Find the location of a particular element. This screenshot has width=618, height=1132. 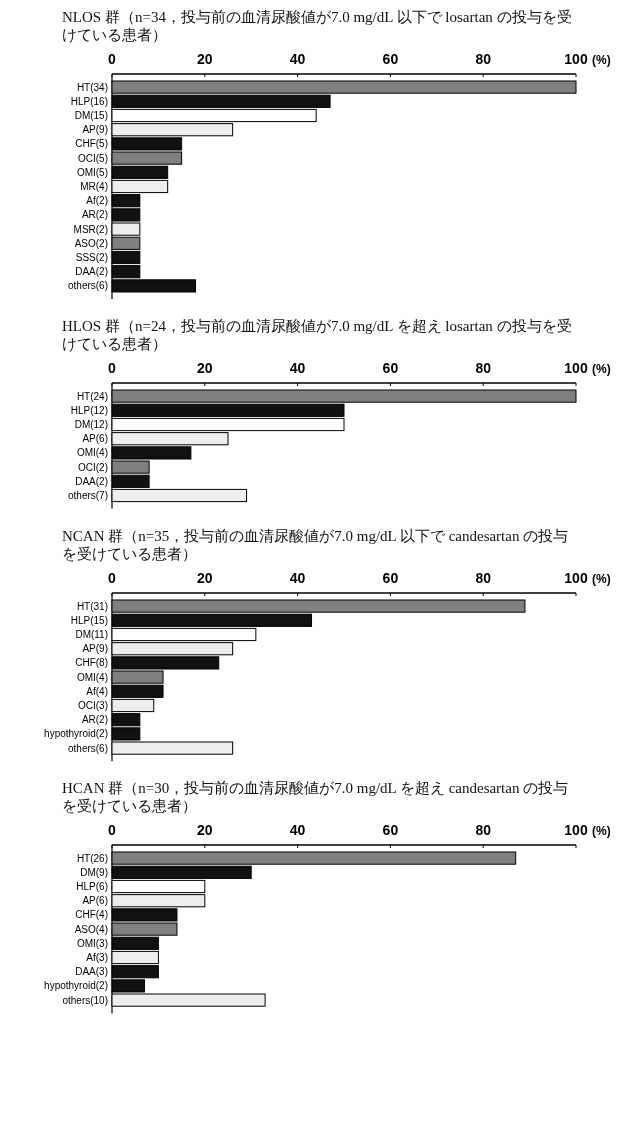

y-tick-label: DAA(3) is located at coordinates (91, 971).